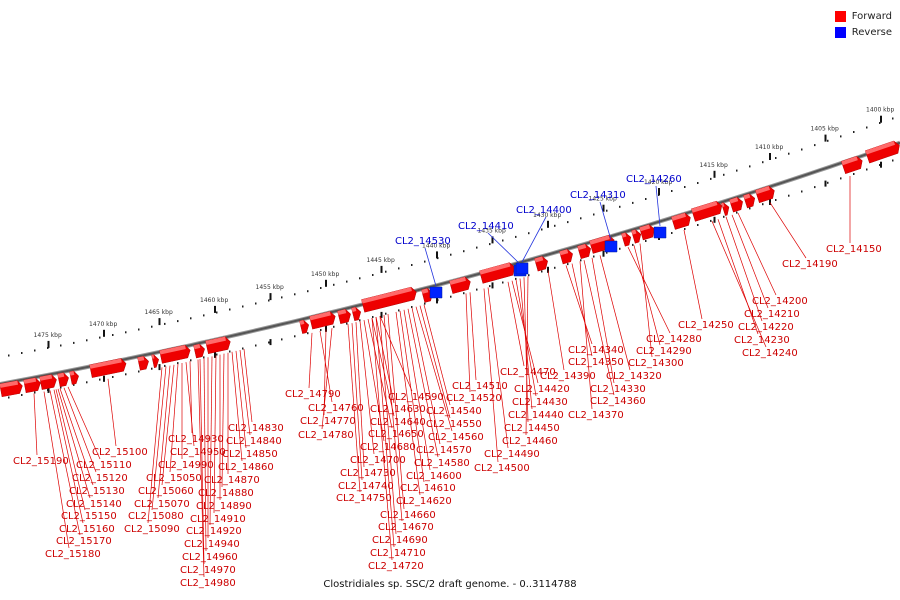 The width and height of the screenshot is (900, 600). What do you see at coordinates (706, 325) in the screenshot?
I see `gene-label-cl2-14250: CL2_14250` at bounding box center [706, 325].